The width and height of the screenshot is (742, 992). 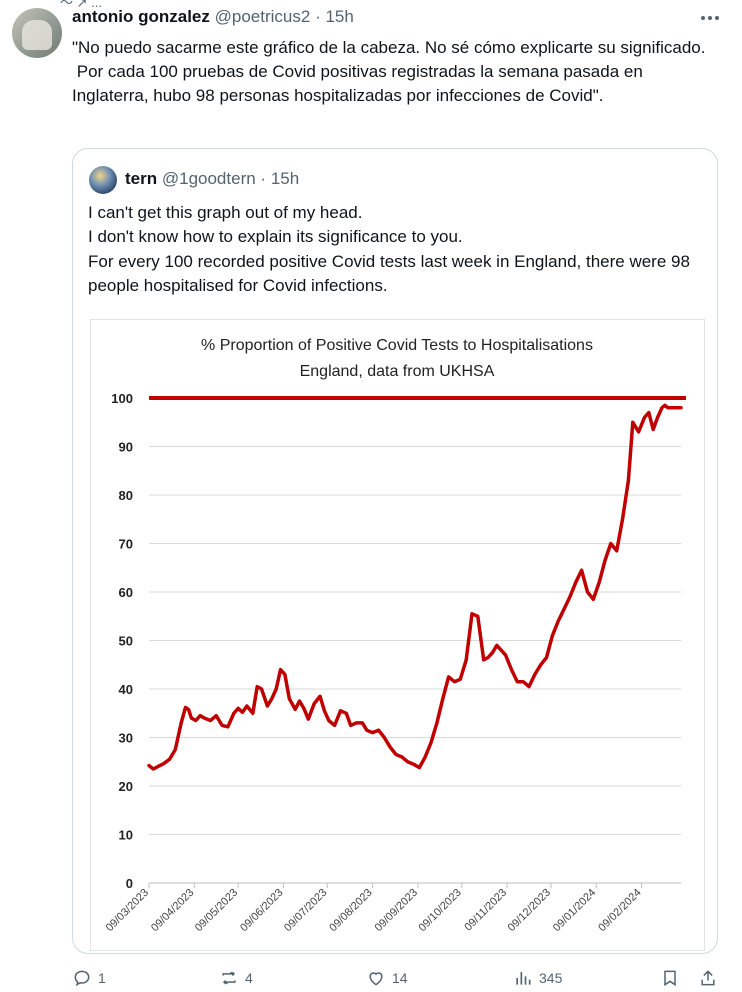 I want to click on x-tick-label: 09/03/2023, so click(x=127, y=910).